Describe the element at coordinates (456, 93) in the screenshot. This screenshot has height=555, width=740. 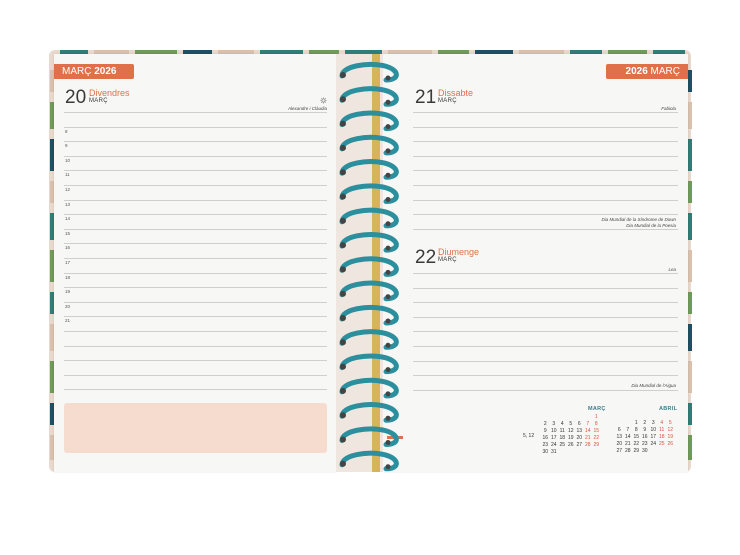
I see `day1-name: Dissabte` at that location.